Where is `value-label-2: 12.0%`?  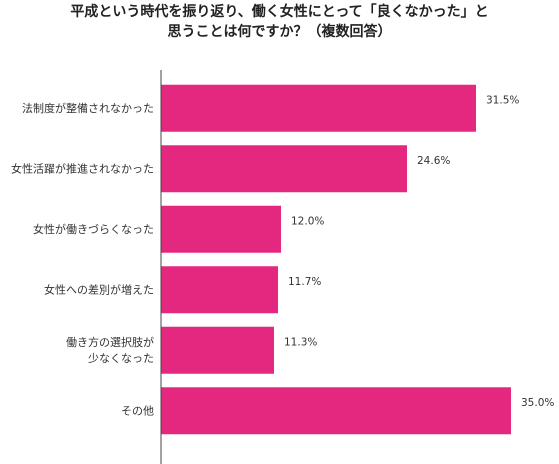 value-label-2: 12.0% is located at coordinates (307, 221).